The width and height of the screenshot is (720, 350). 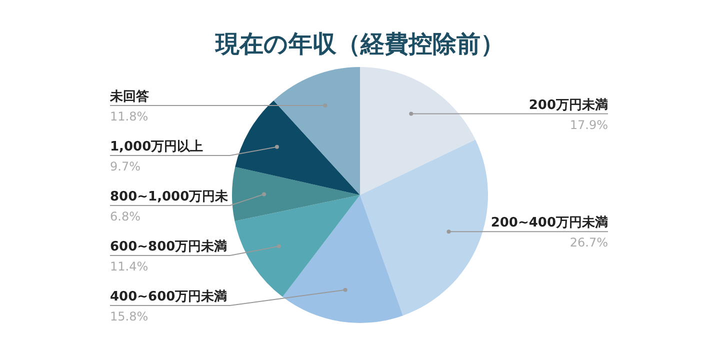 I want to click on data-label: 15.8%, so click(x=129, y=317).